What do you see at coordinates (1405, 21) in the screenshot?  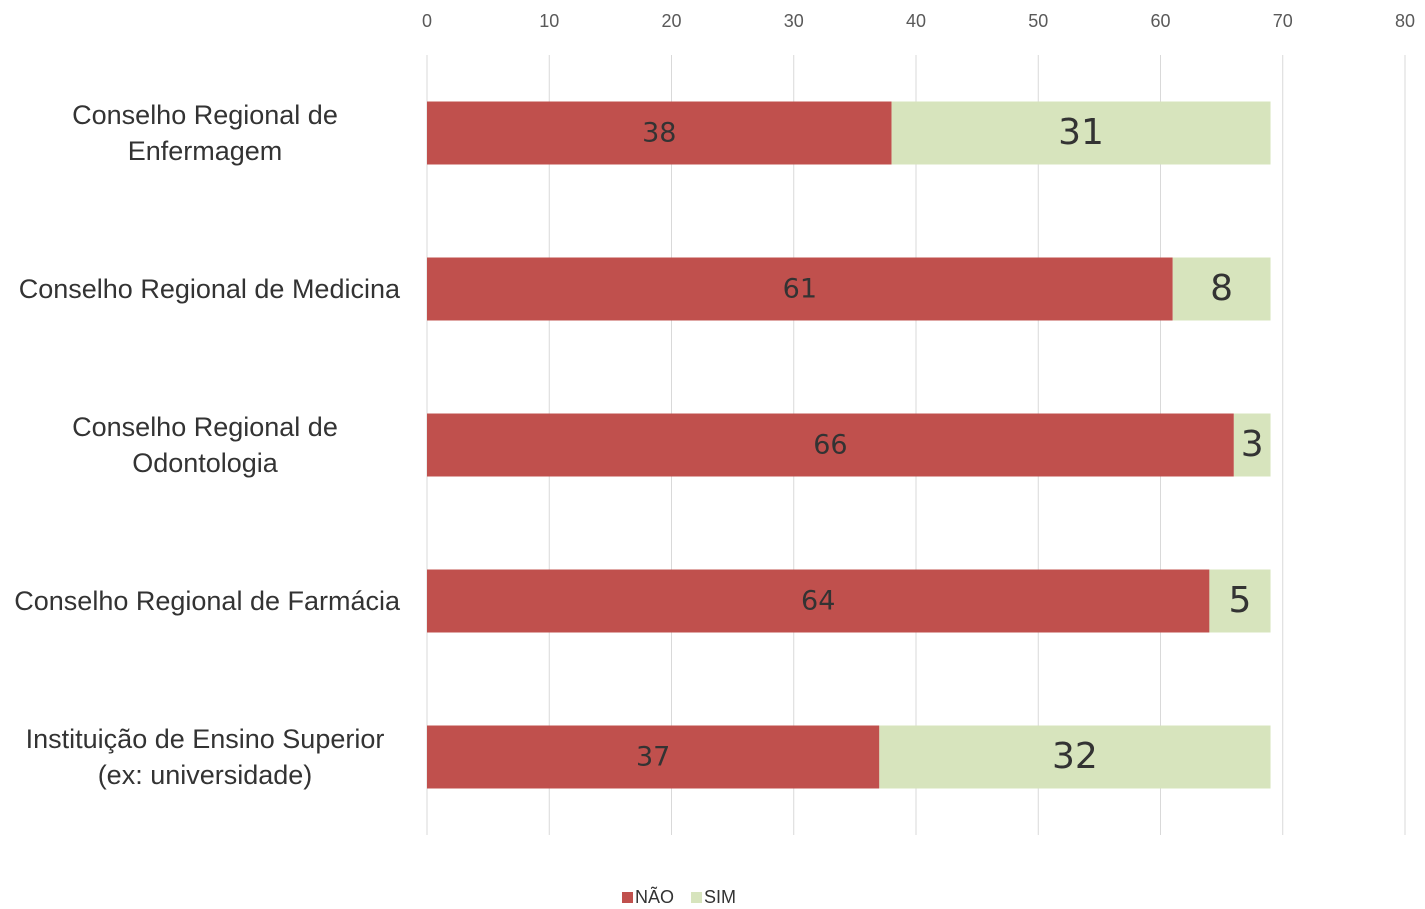 I see `x-tick-label: 80` at bounding box center [1405, 21].